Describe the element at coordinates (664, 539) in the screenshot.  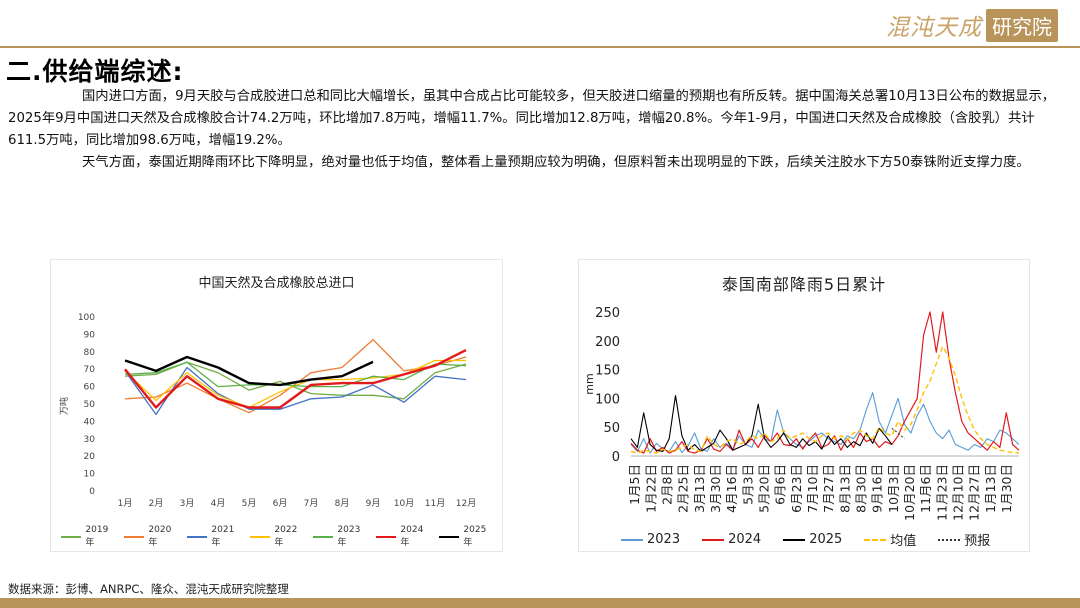
I see `legend-label: 2023` at that location.